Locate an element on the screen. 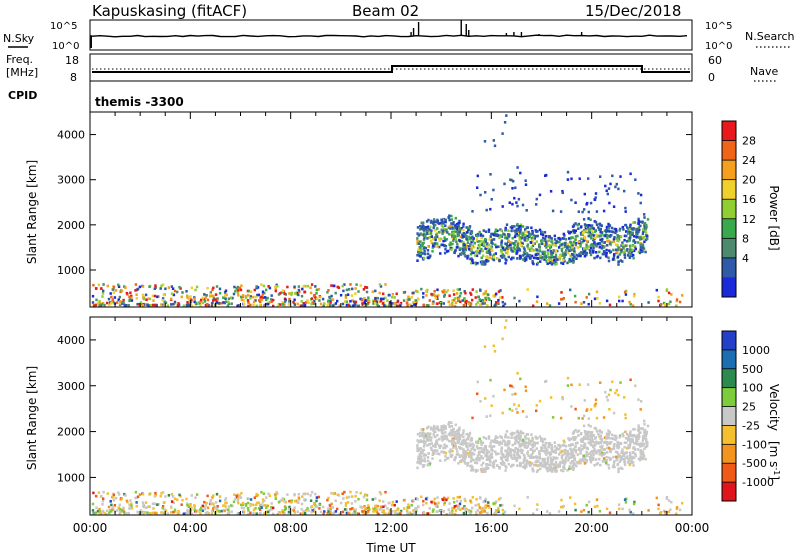 Image resolution: width=800 pixels, height=554 pixels. noise-tick-top-right: 10^5 is located at coordinates (718, 26).